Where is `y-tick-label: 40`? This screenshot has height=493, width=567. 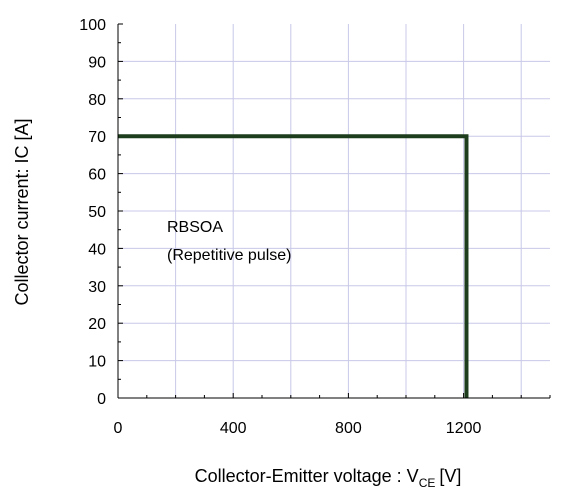
y-tick-label: 40 is located at coordinates (97, 249).